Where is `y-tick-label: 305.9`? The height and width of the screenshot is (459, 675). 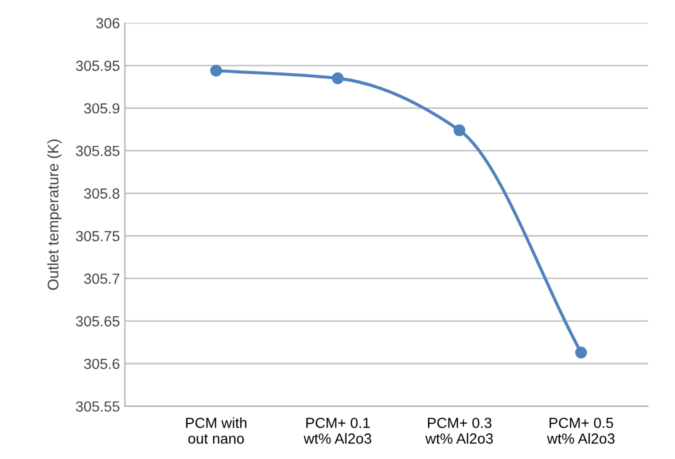 y-tick-label: 305.9 is located at coordinates (102, 108).